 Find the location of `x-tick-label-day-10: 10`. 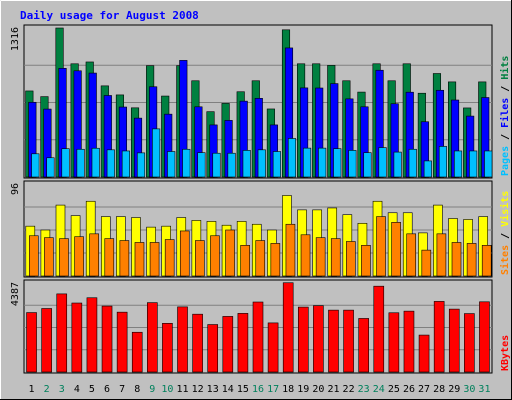

x-tick-label-day-10: 10 is located at coordinates (167, 389).